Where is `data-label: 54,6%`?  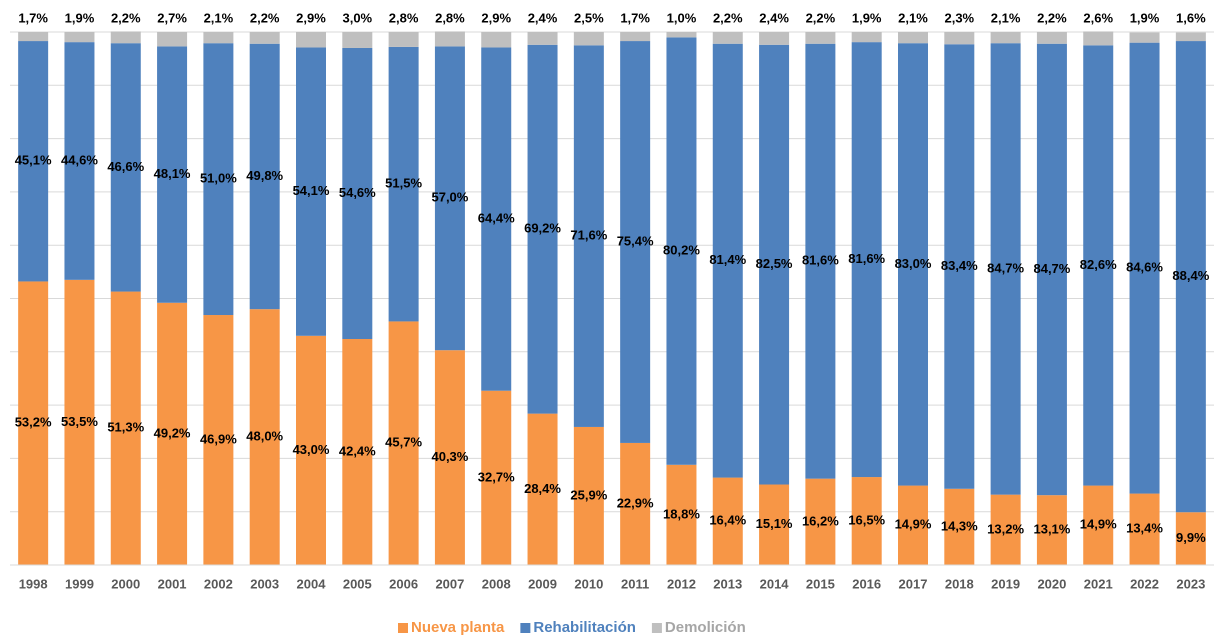
data-label: 54,6% is located at coordinates (357, 192).